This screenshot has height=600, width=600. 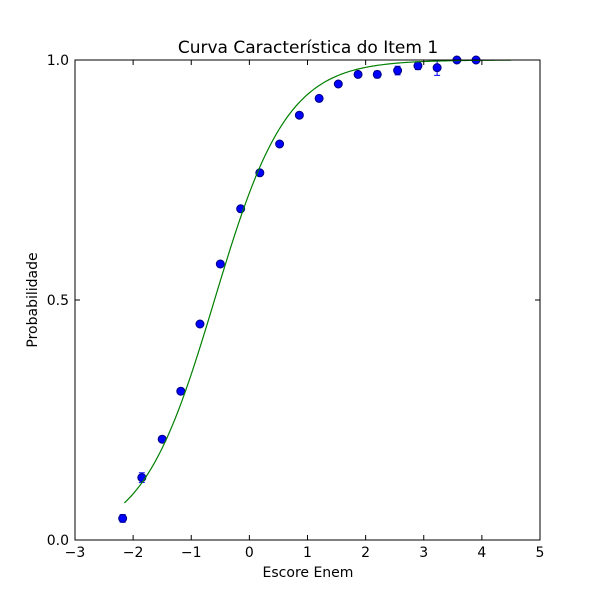 I want to click on x-axis-label: Escore Enem, so click(x=308, y=573).